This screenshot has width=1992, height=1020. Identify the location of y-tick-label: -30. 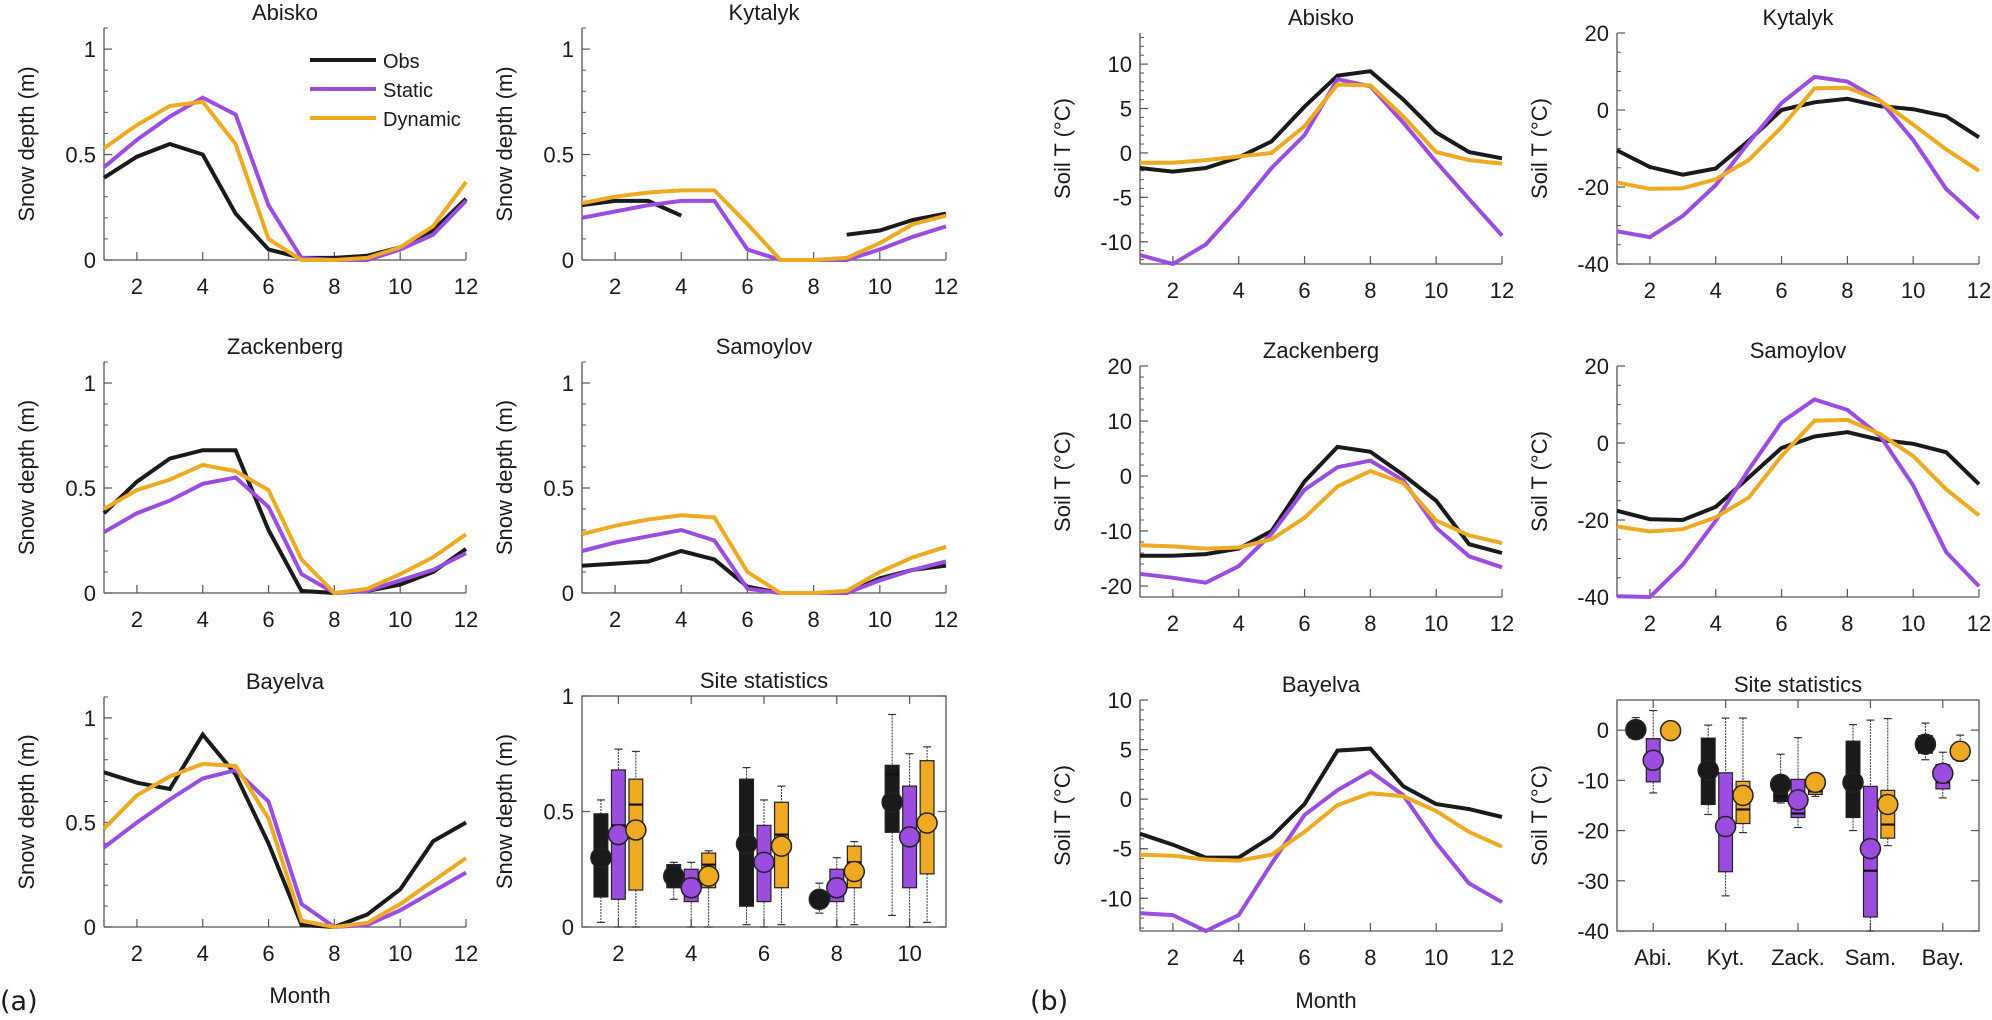
(1593, 881).